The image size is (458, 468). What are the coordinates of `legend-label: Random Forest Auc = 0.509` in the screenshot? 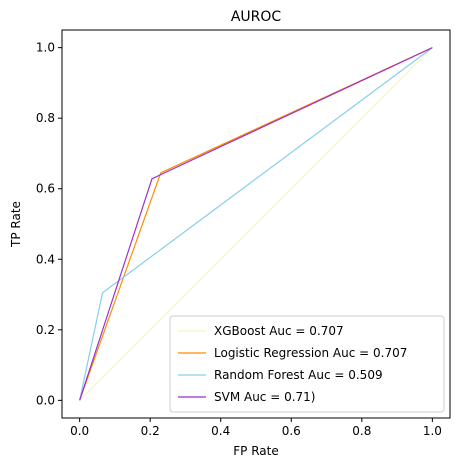 It's located at (298, 375).